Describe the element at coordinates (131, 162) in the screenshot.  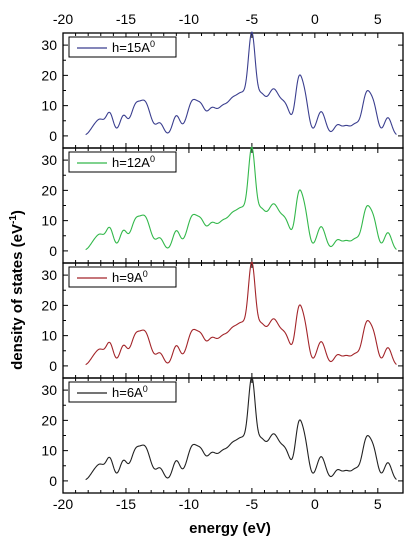
I see `legend-label-main: h=12A` at that location.